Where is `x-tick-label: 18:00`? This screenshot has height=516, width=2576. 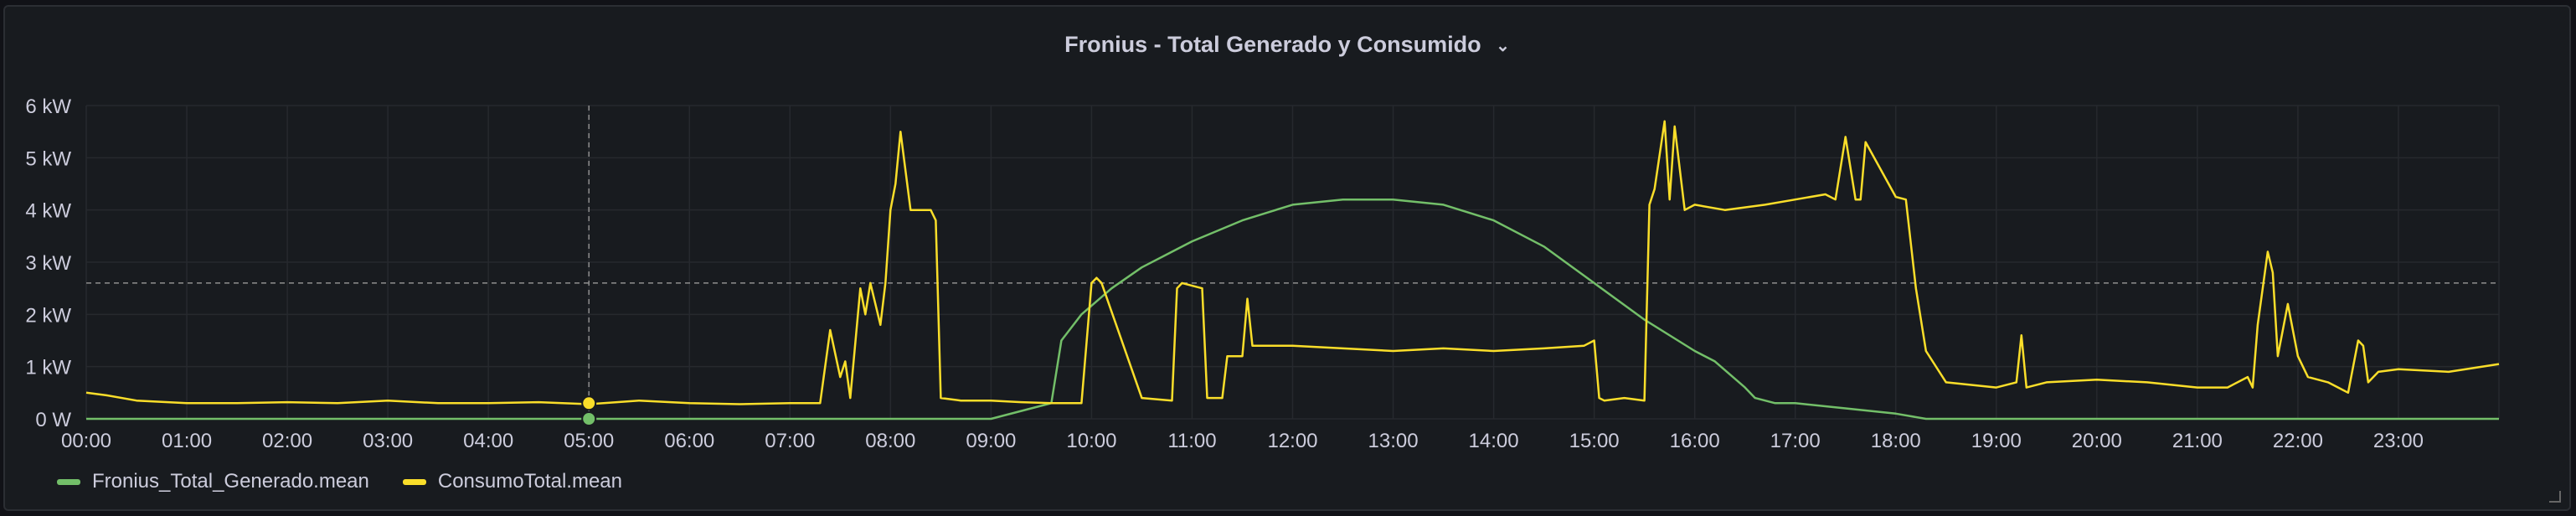 x-tick-label: 18:00 is located at coordinates (1896, 441).